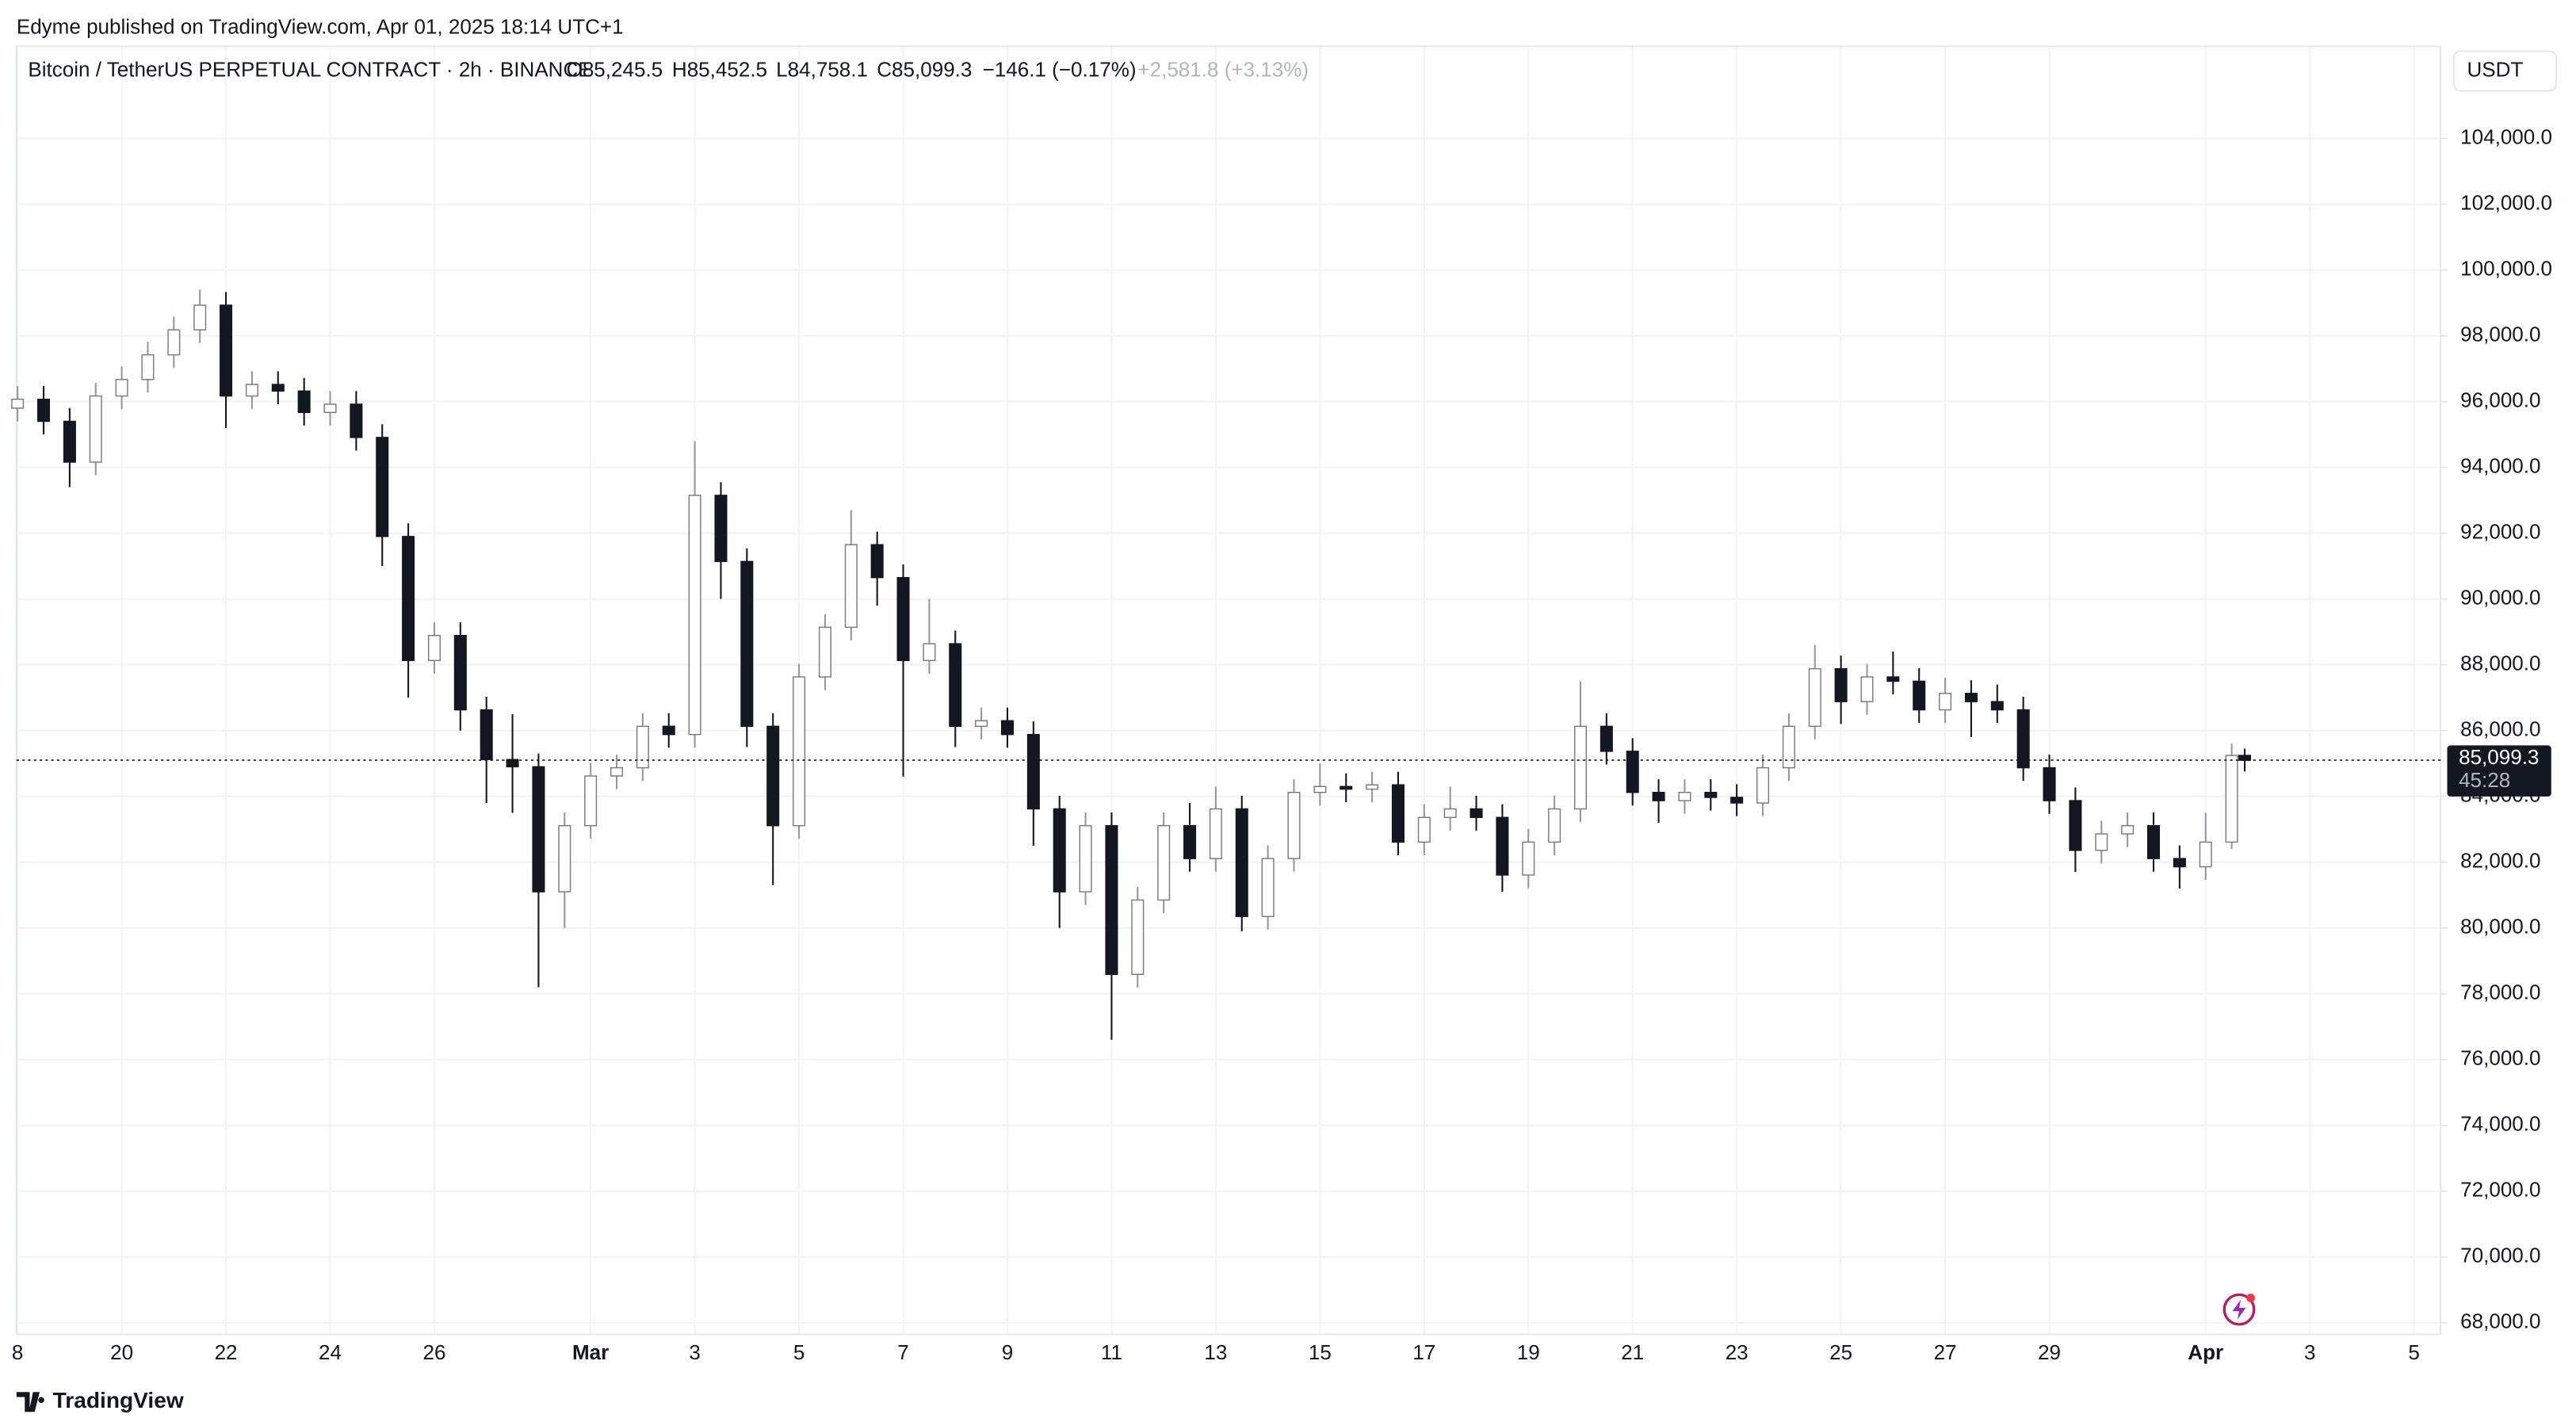  I want to click on x-tick-label: 29, so click(2049, 1352).